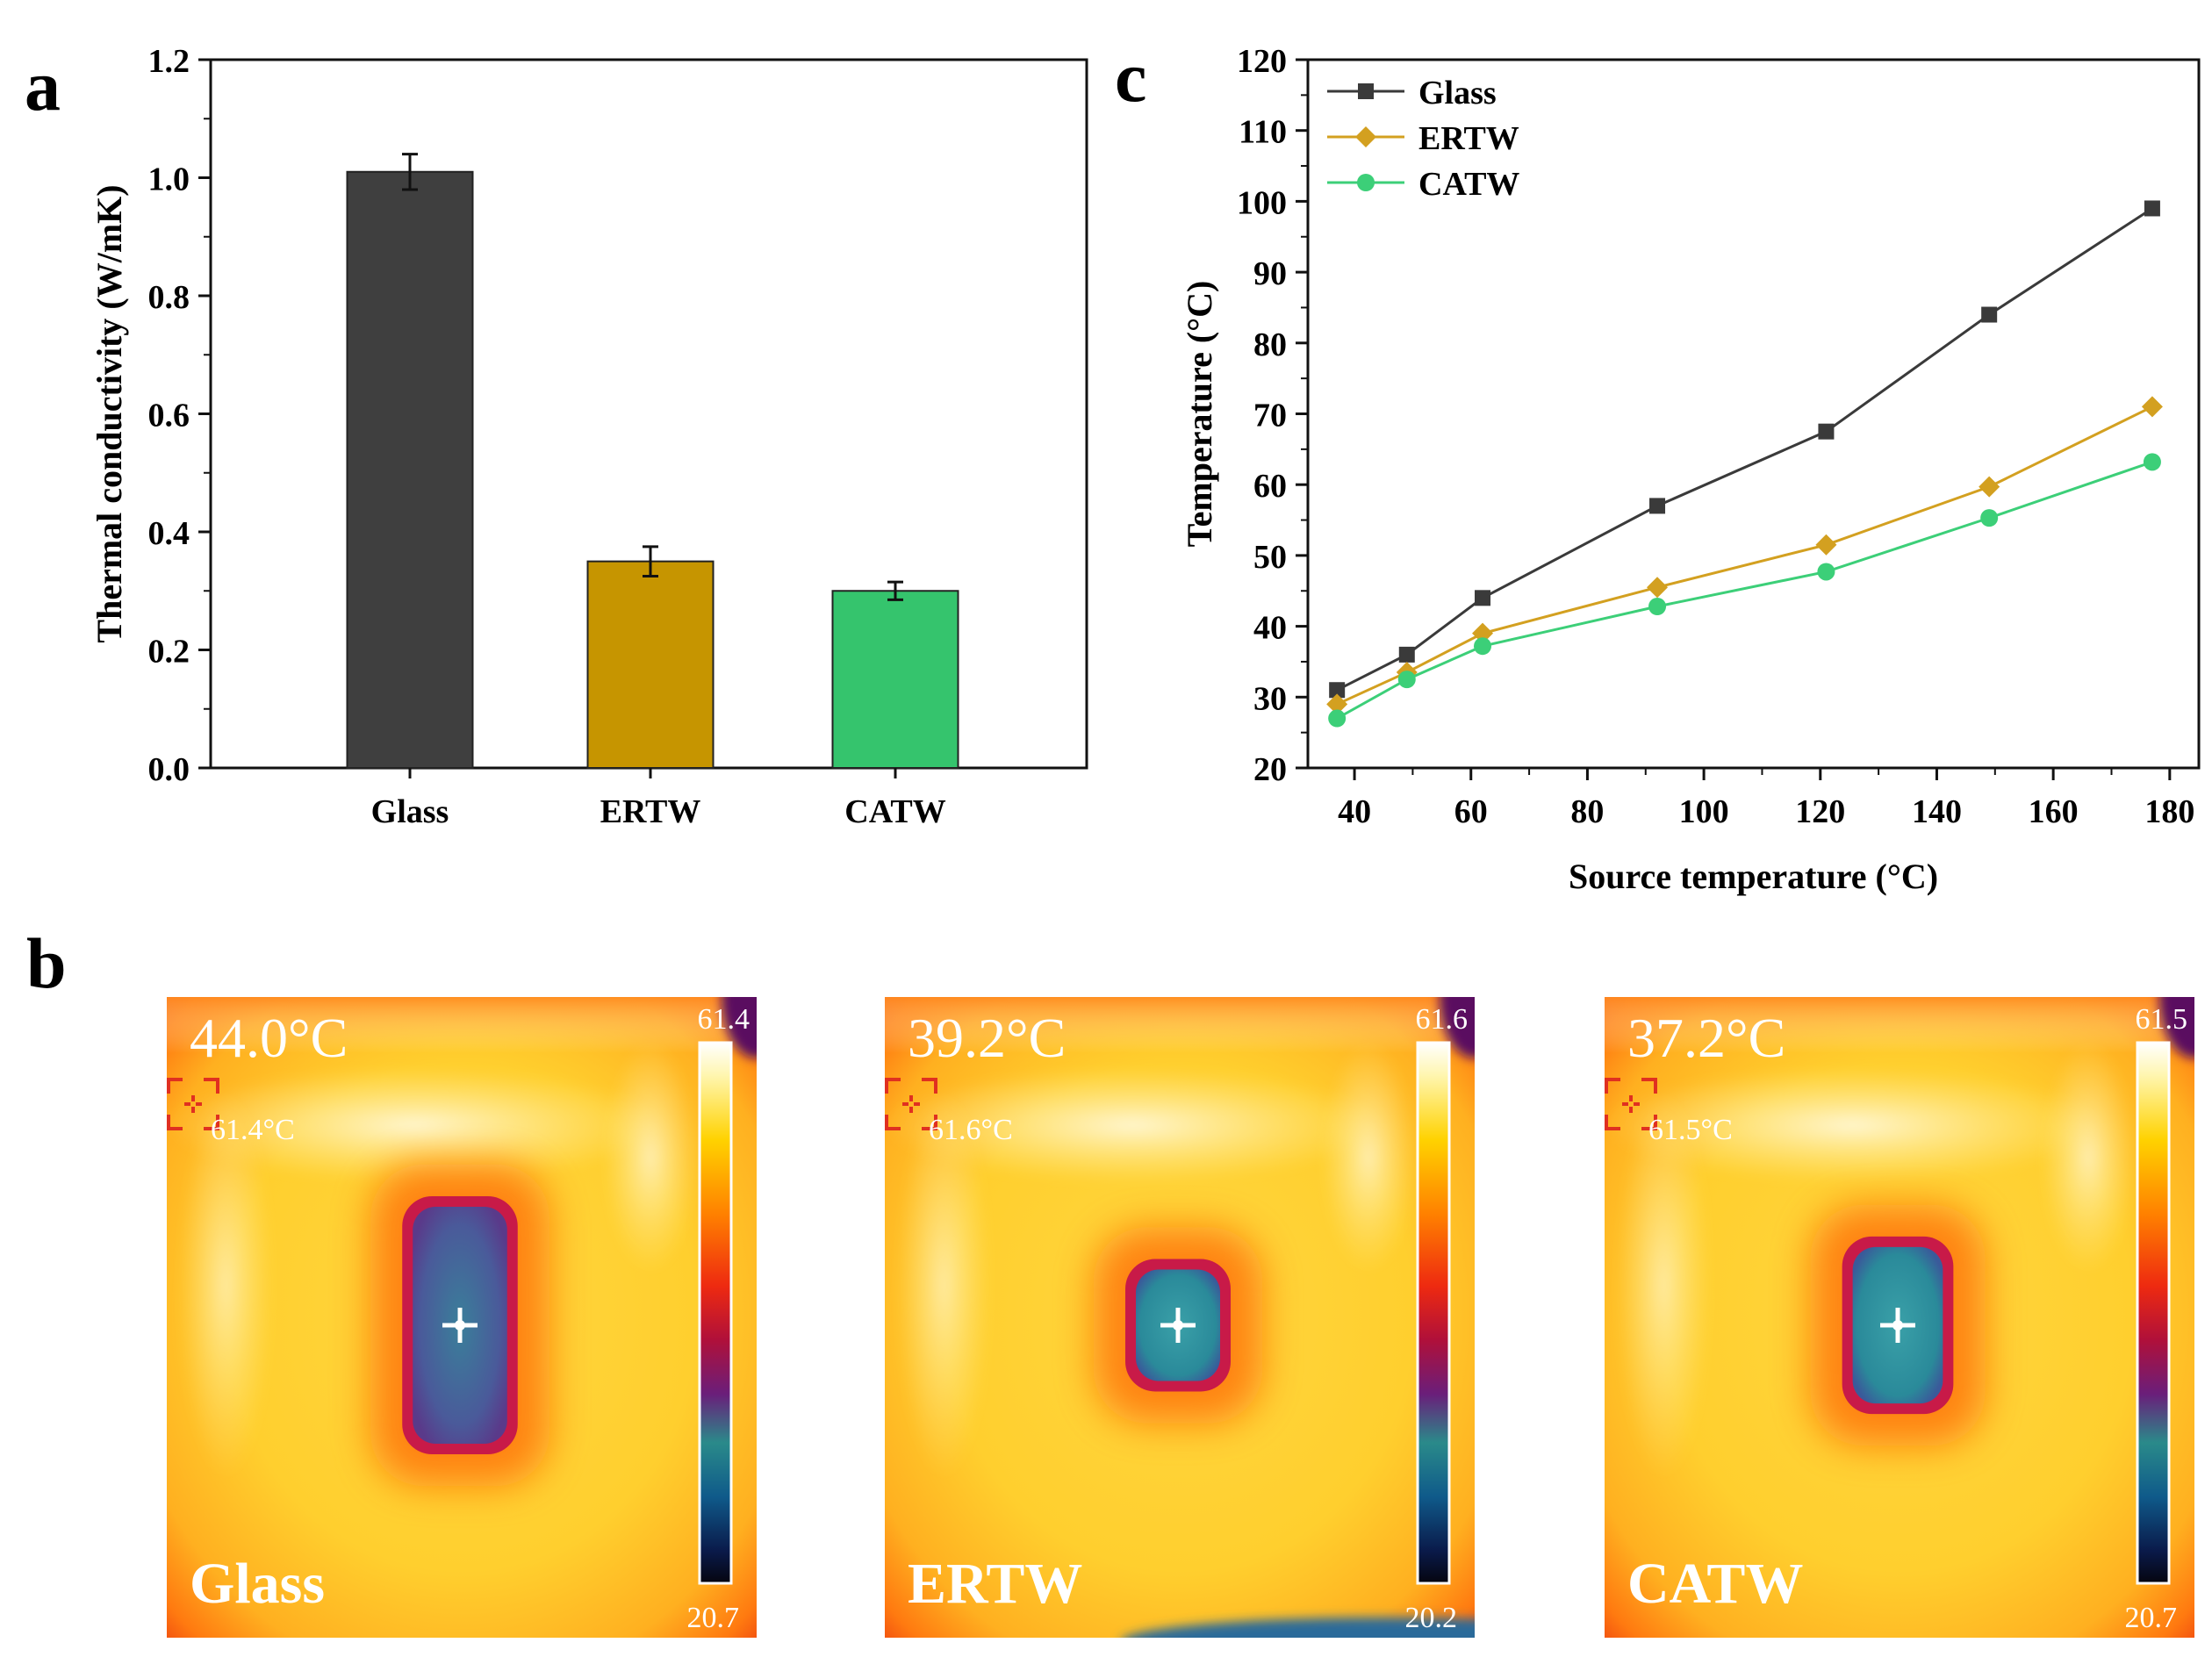 The width and height of the screenshot is (2212, 1657). I want to click on thermal-content: 61.4°C 44.0°C Glass 61.4 20.7, so click(462, 1317).